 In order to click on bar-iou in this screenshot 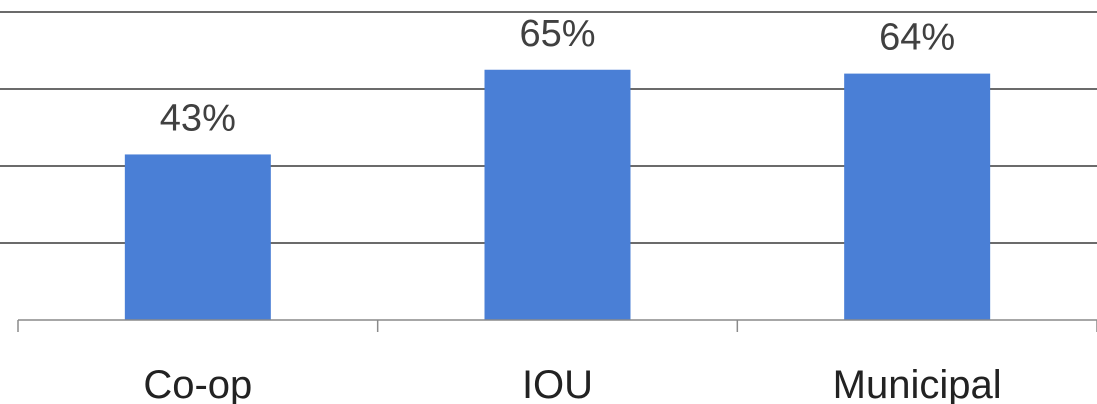, I will do `click(557, 194)`.